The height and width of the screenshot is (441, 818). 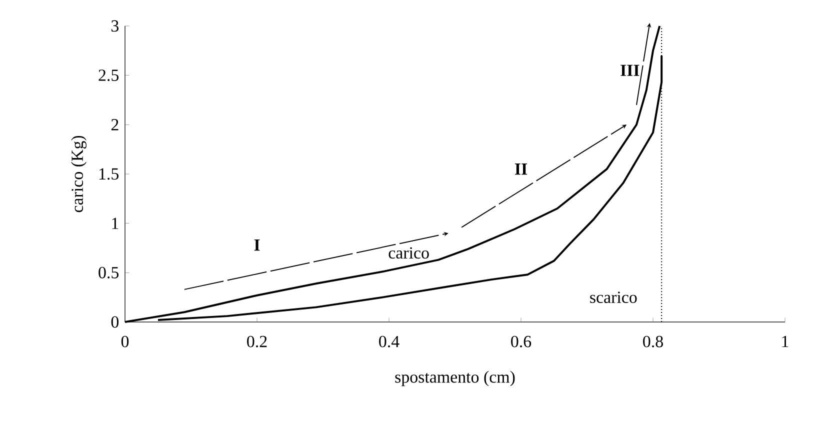 I want to click on x-tick-label: 1, so click(x=785, y=342).